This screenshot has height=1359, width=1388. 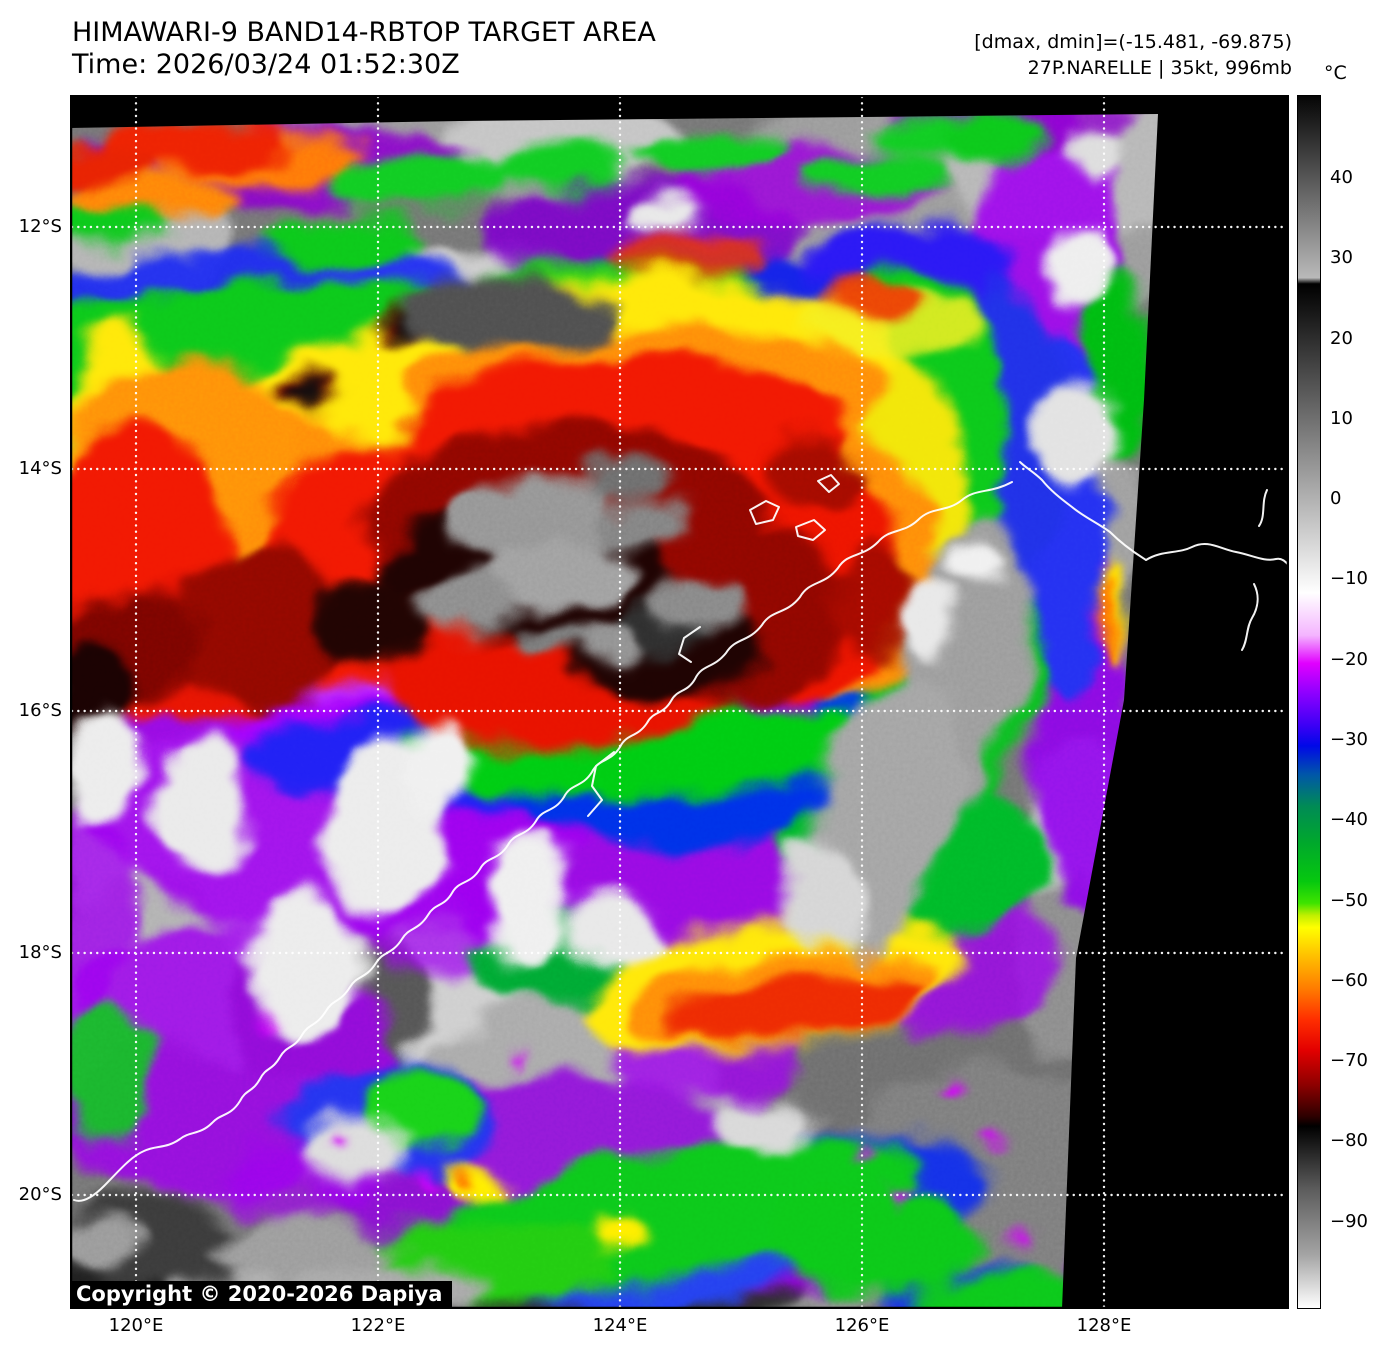 I want to click on colorbar-tick-label: −10, so click(x=1349, y=578).